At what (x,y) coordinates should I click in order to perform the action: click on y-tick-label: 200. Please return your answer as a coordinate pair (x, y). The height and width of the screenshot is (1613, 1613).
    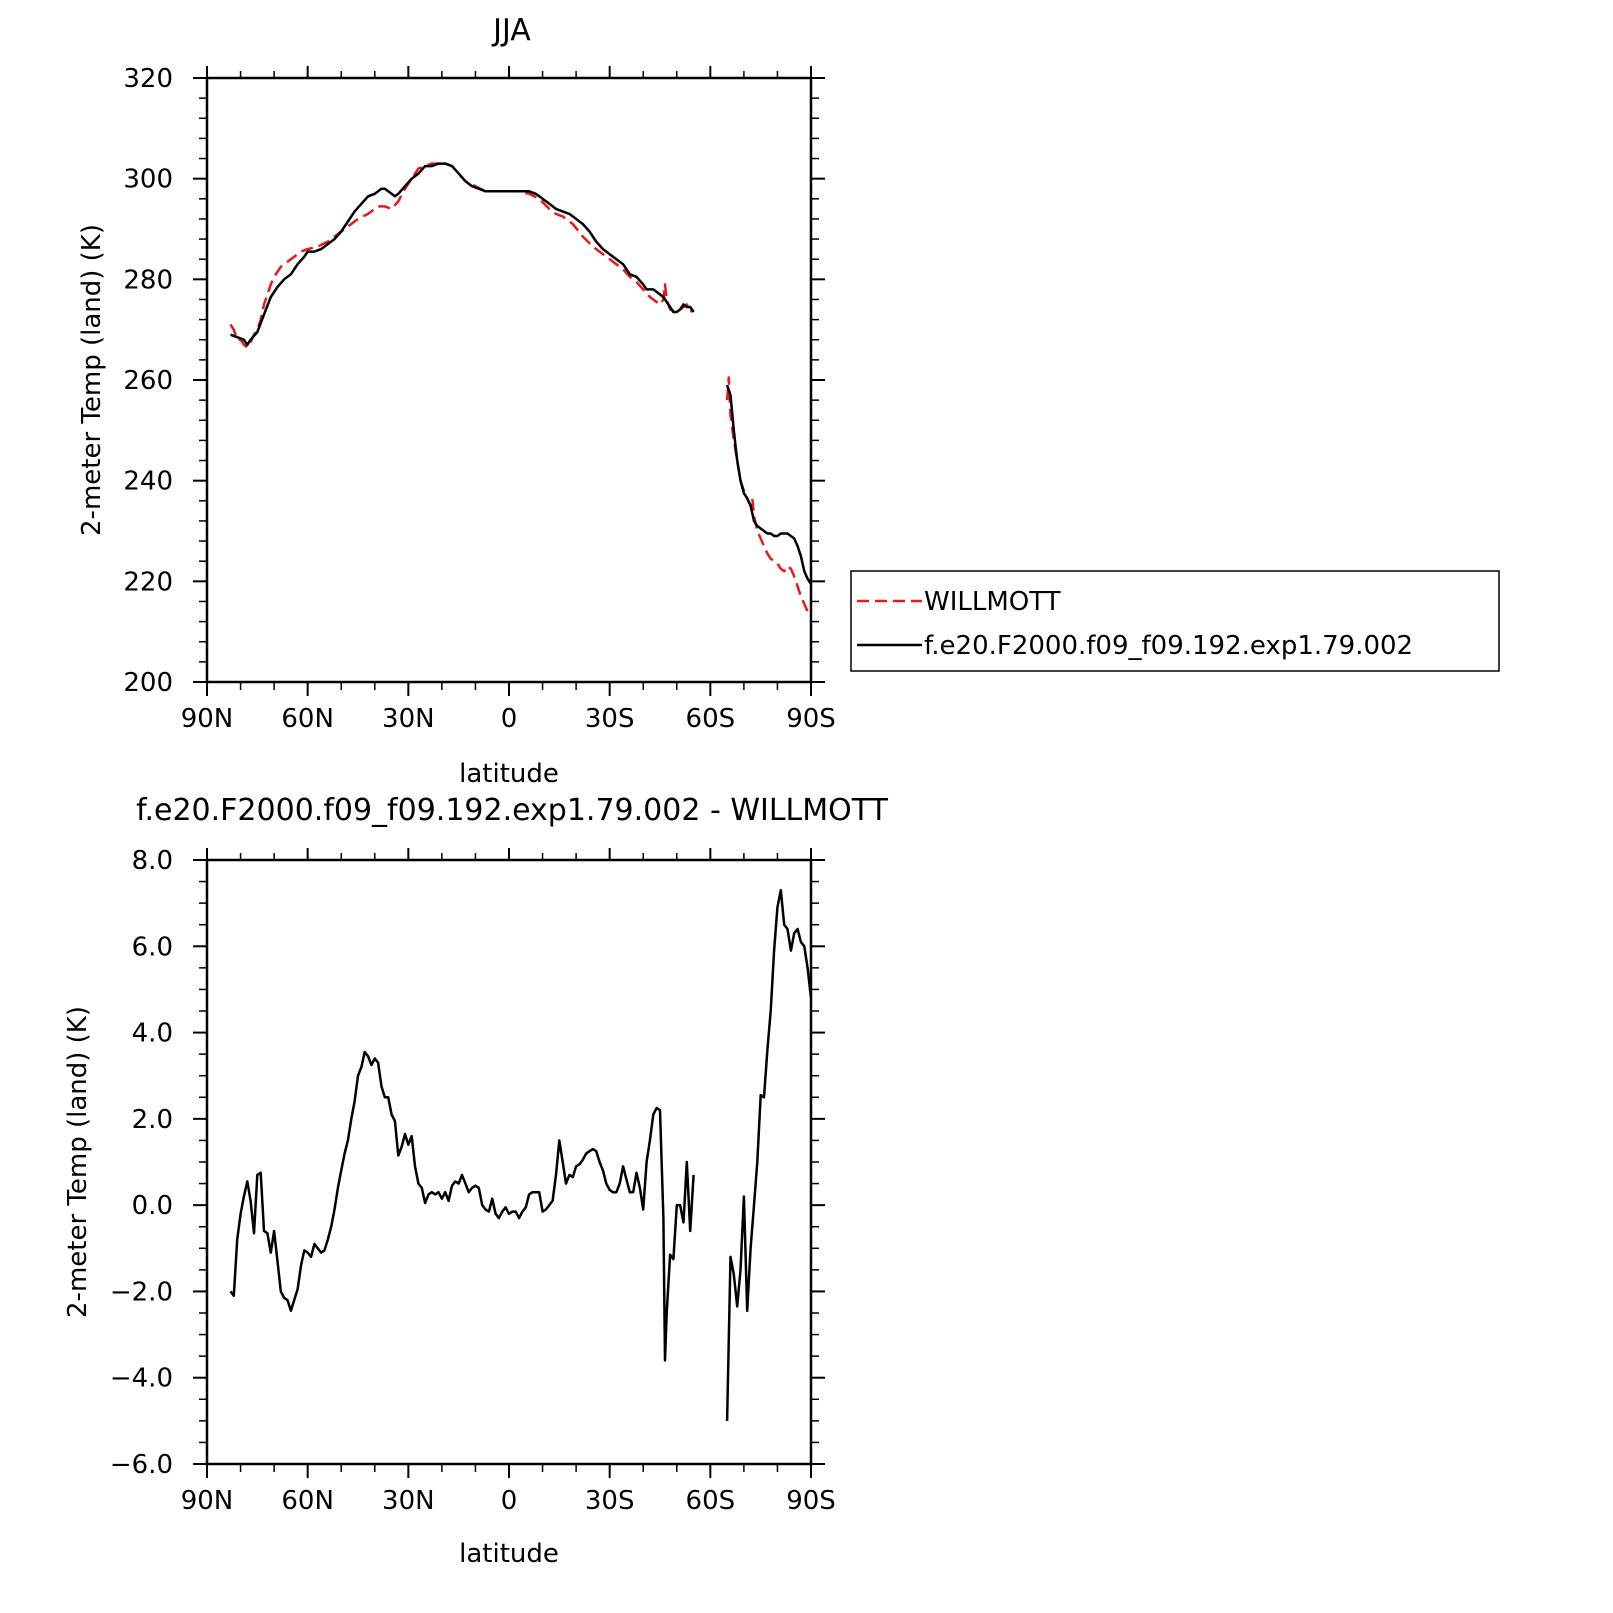
    Looking at the image, I should click on (148, 683).